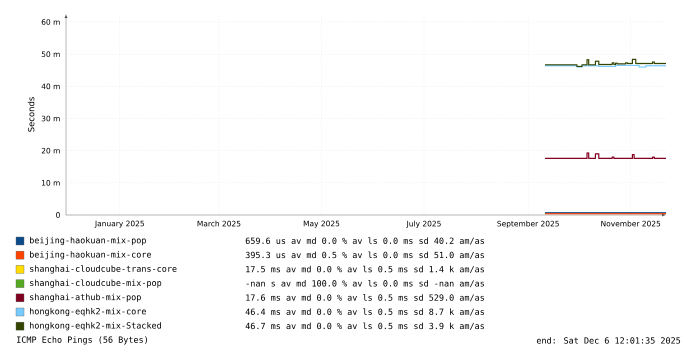  I want to click on text: 17.5 ms av md 0.0 % av ls 0.5 ms sd 1.4 k am/as, so click(365, 270).